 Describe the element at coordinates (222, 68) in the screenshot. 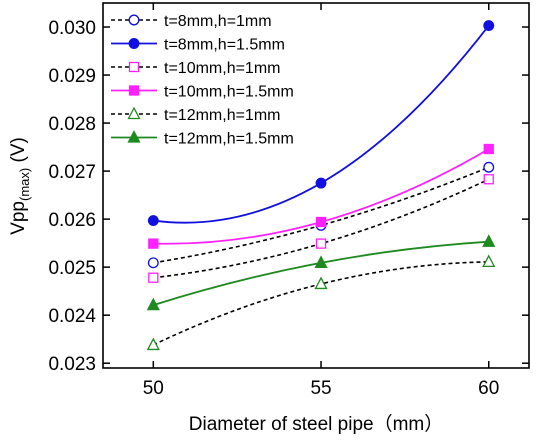

I see `legend-label: t=10mm,h=1mm` at that location.